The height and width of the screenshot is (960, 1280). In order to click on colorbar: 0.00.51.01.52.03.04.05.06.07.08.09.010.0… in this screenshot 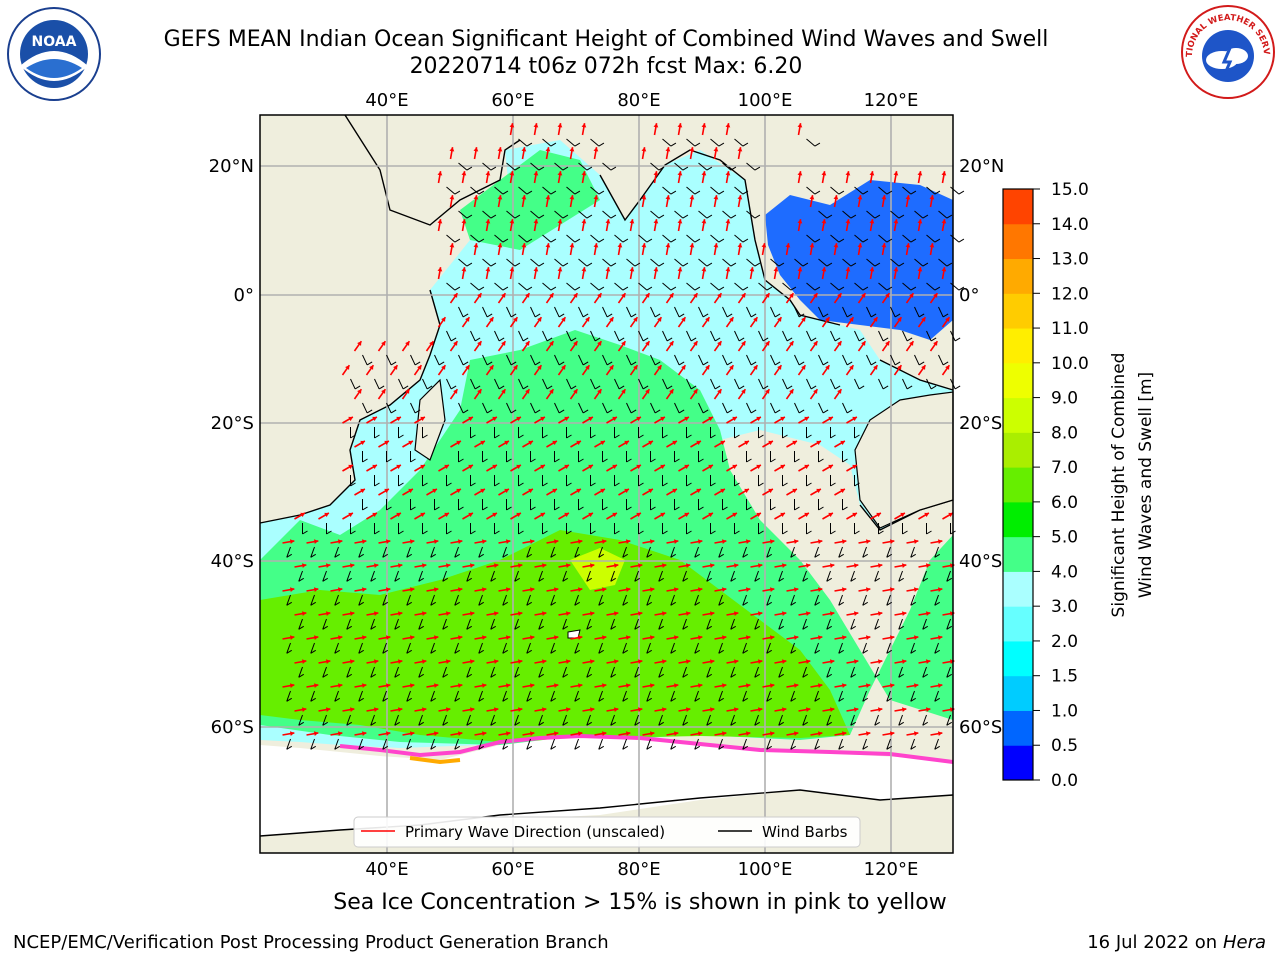, I will do `click(1079, 485)`.